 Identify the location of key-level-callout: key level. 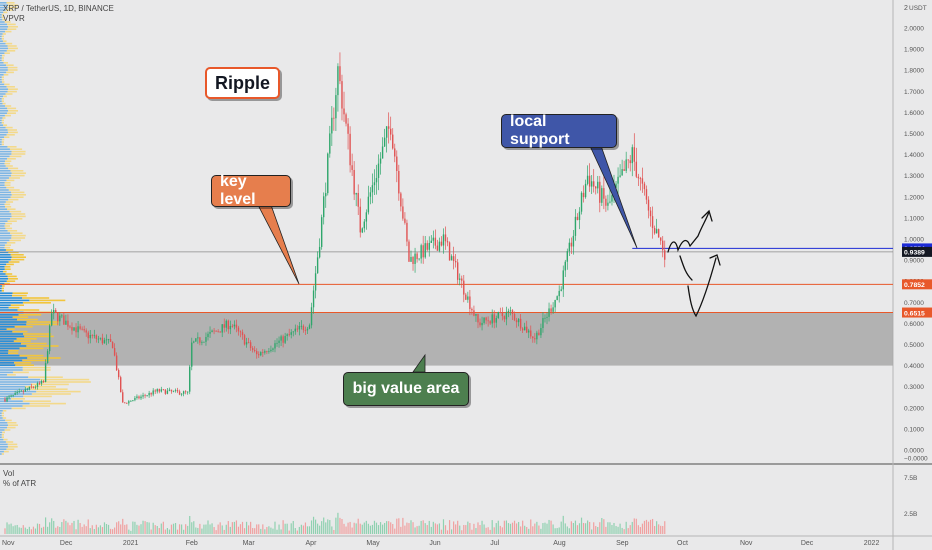
(251, 190).